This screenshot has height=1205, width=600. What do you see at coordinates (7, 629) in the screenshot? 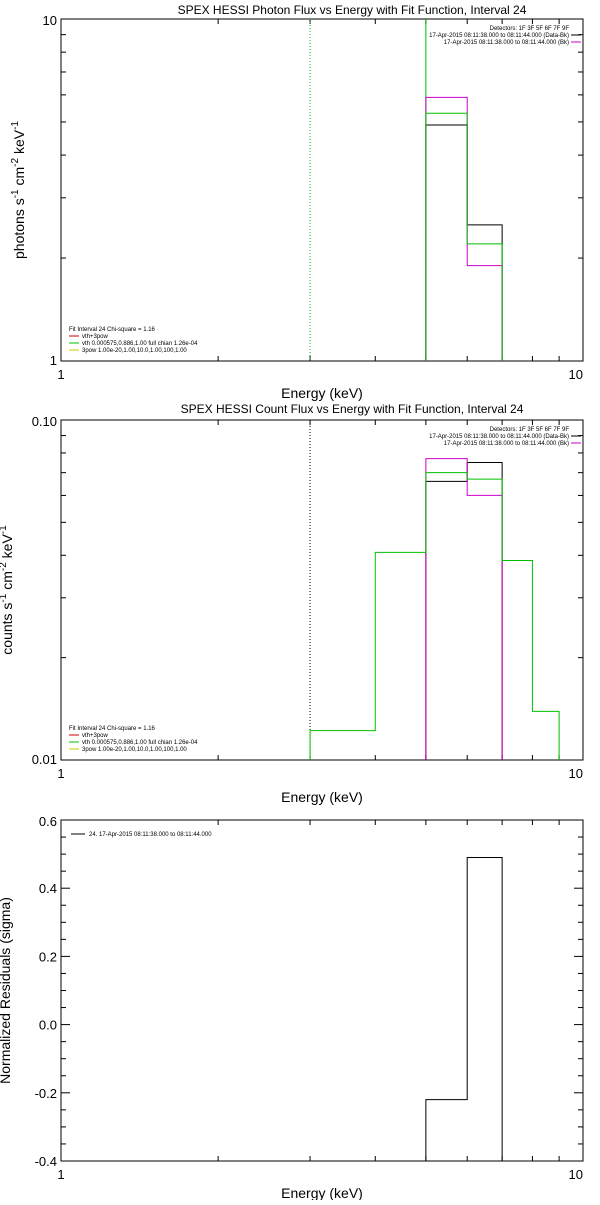
I see `y-label-part: counts s` at bounding box center [7, 629].